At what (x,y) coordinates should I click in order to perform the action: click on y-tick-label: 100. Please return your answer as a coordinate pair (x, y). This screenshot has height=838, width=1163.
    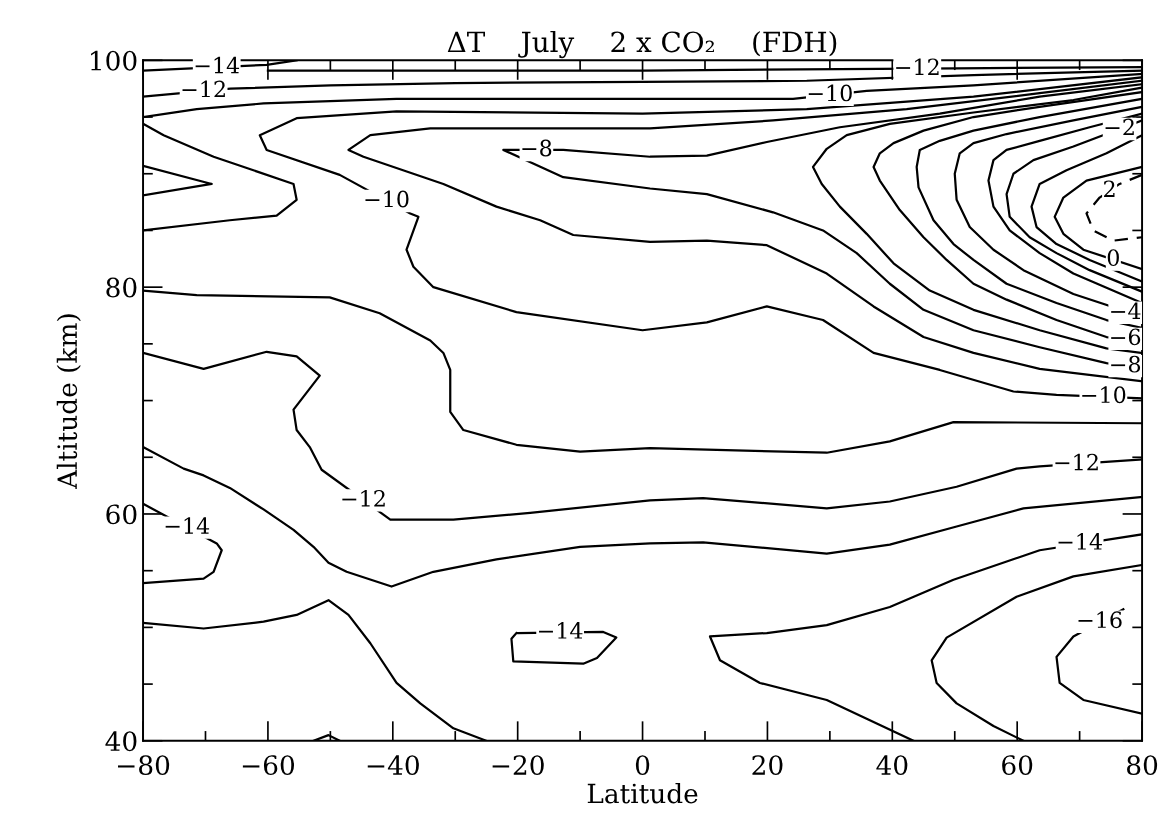
    Looking at the image, I should click on (114, 60).